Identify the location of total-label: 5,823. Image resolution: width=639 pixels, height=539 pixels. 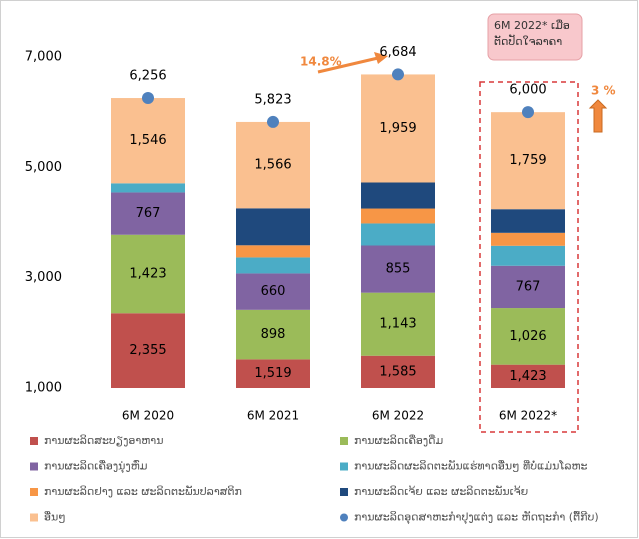
(272, 99).